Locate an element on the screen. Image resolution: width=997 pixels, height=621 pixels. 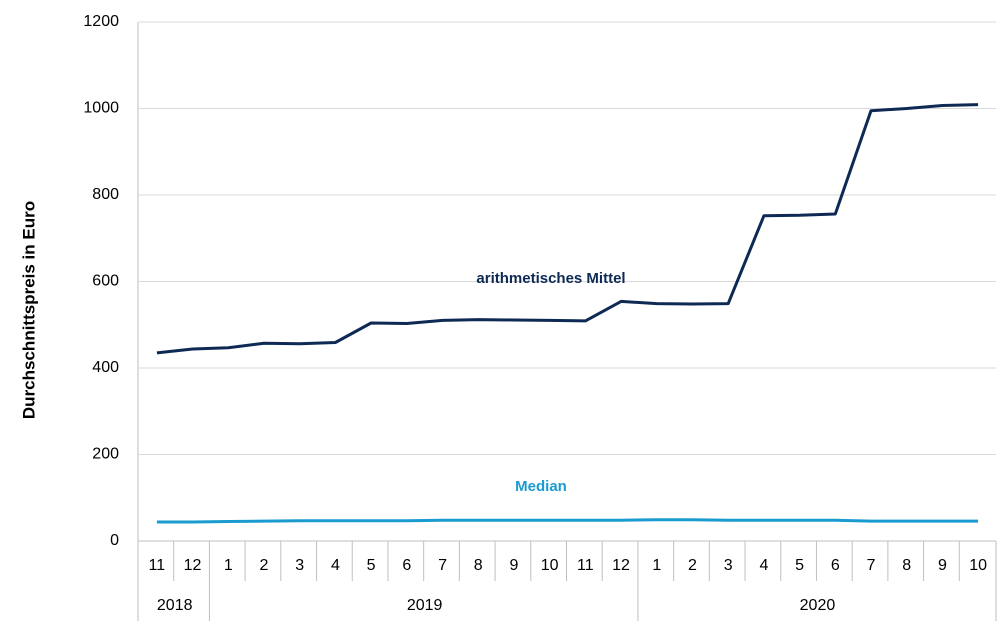
x-group-label: 2018 is located at coordinates (175, 605).